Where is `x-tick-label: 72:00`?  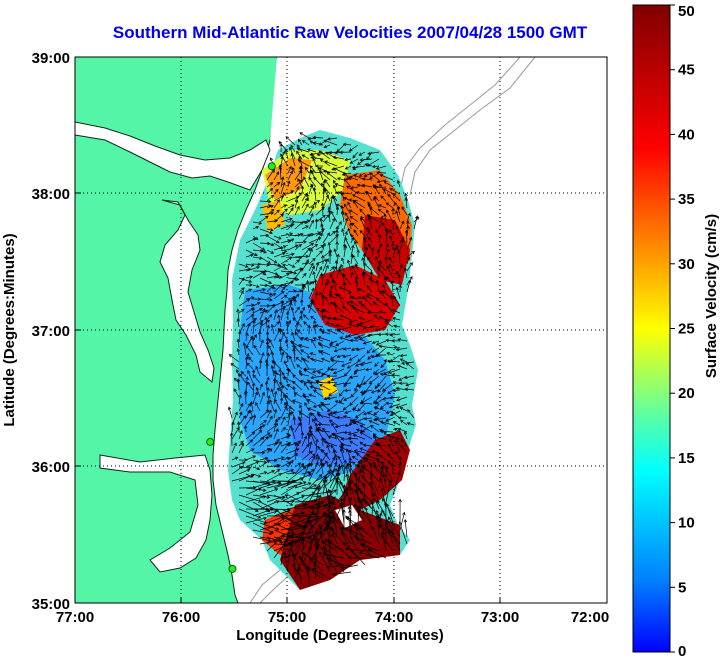 x-tick-label: 72:00 is located at coordinates (590, 617).